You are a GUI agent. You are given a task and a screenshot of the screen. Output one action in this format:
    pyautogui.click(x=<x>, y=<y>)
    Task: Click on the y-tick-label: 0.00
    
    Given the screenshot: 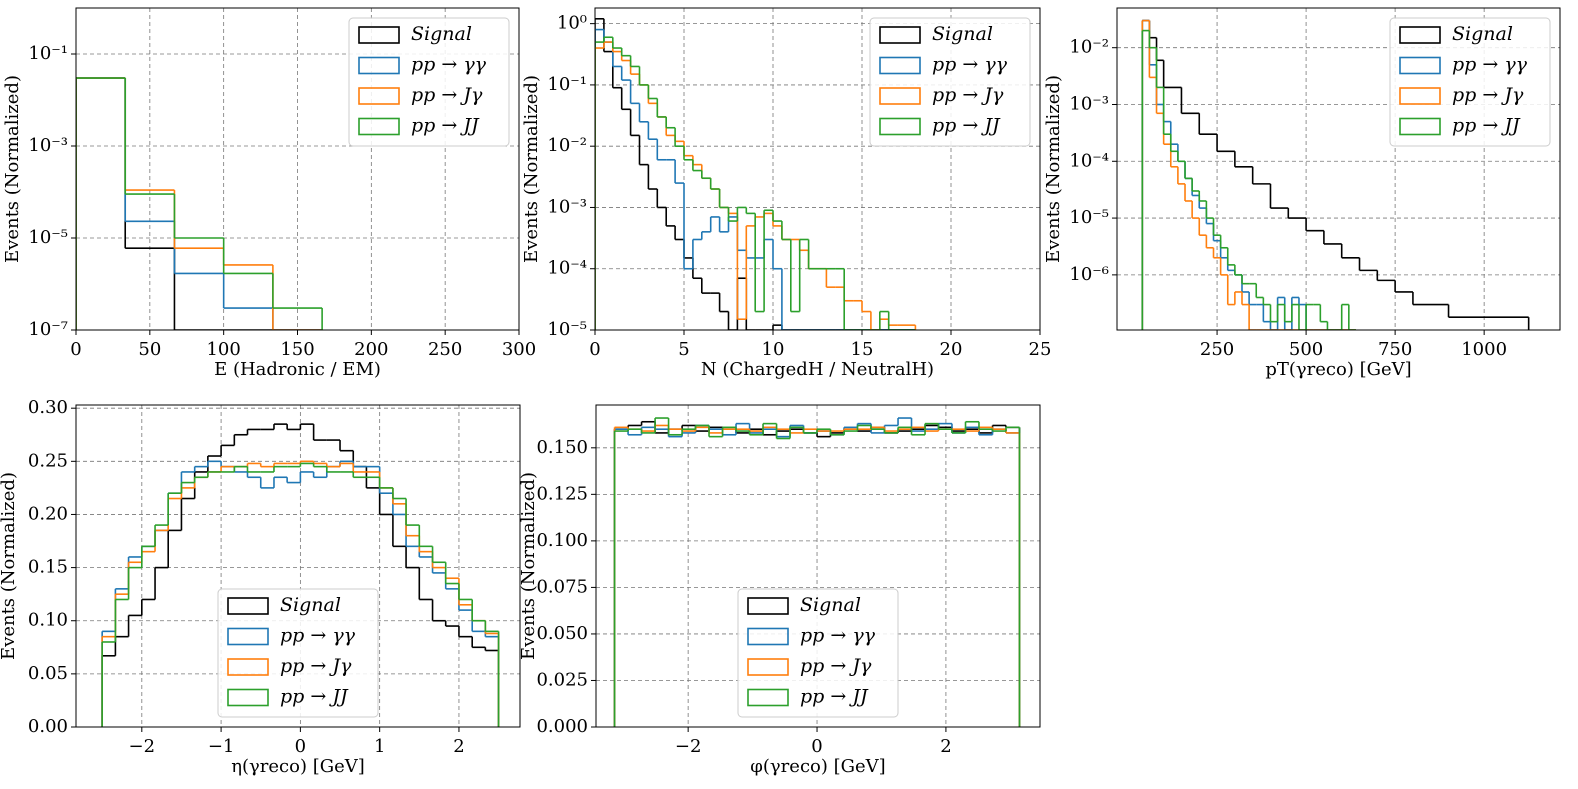 What is the action you would take?
    pyautogui.click(x=48, y=726)
    